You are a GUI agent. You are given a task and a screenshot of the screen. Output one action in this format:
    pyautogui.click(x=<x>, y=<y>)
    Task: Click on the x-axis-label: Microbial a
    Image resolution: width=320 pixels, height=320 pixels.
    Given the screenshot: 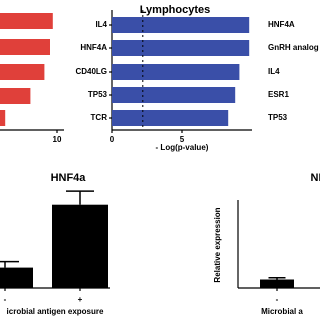 What is the action you would take?
    pyautogui.click(x=282, y=311)
    